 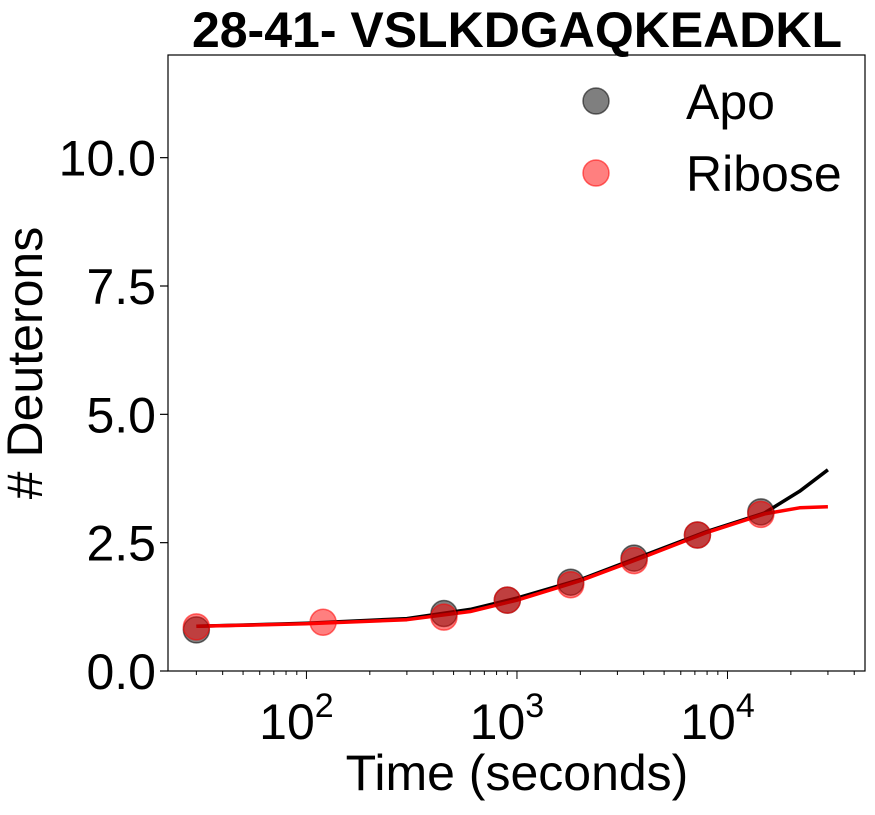 What do you see at coordinates (764, 174) in the screenshot?
I see `legend-label-ribose: Ribose` at bounding box center [764, 174].